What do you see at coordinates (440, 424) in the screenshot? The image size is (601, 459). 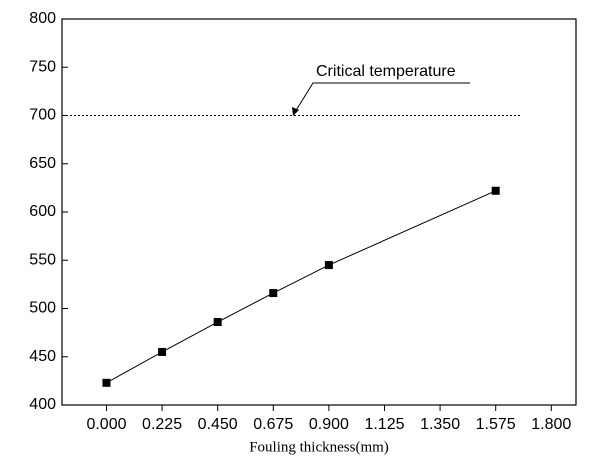 I see `x-tick-label: 1.350` at bounding box center [440, 424].